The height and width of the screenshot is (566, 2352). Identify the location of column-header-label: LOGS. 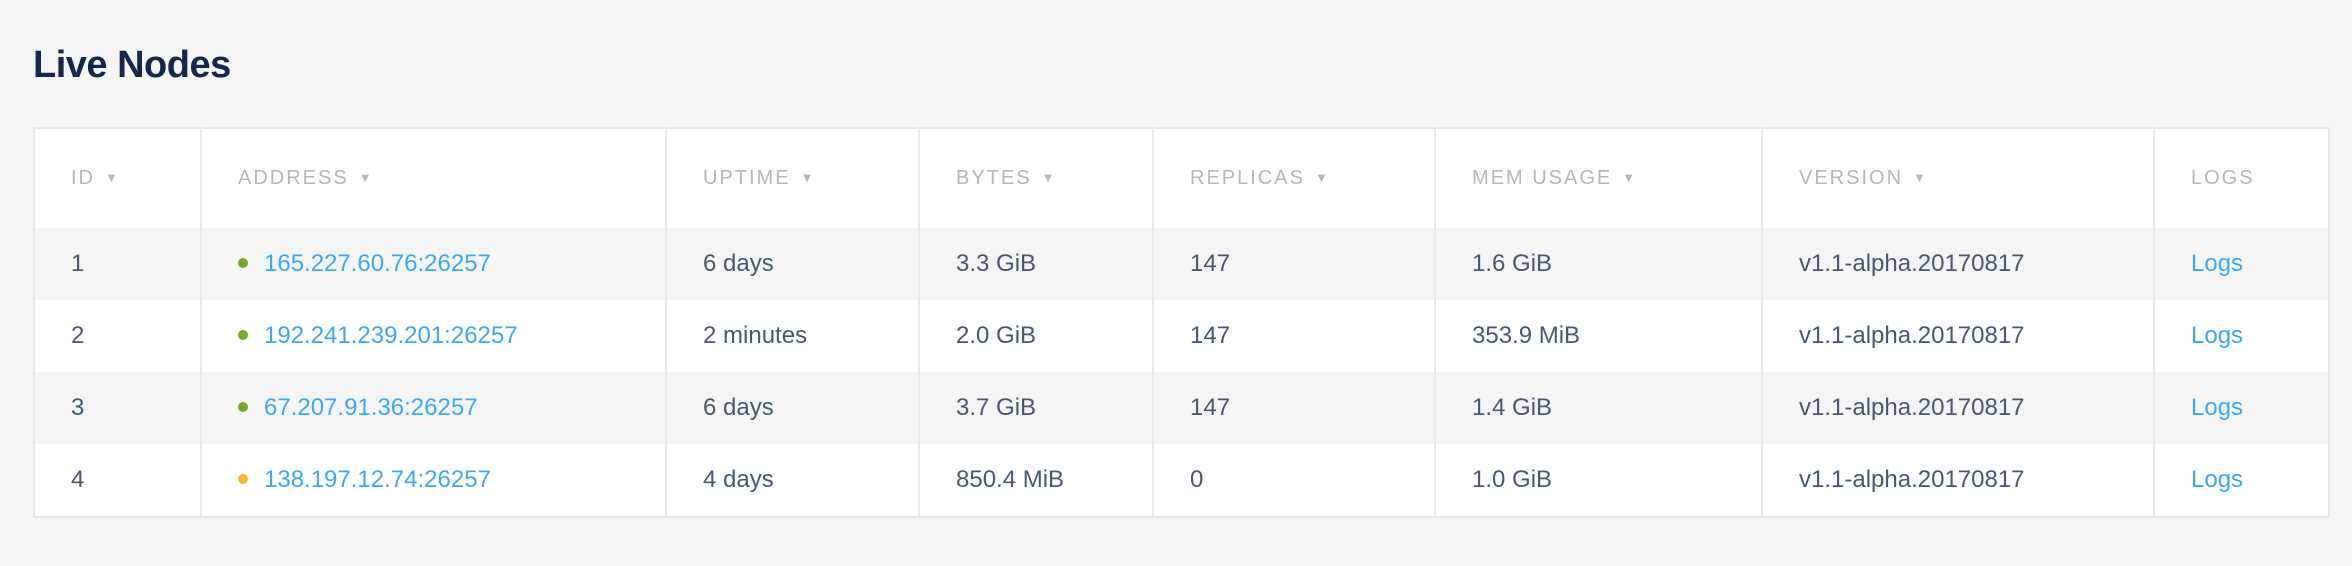
(2223, 178).